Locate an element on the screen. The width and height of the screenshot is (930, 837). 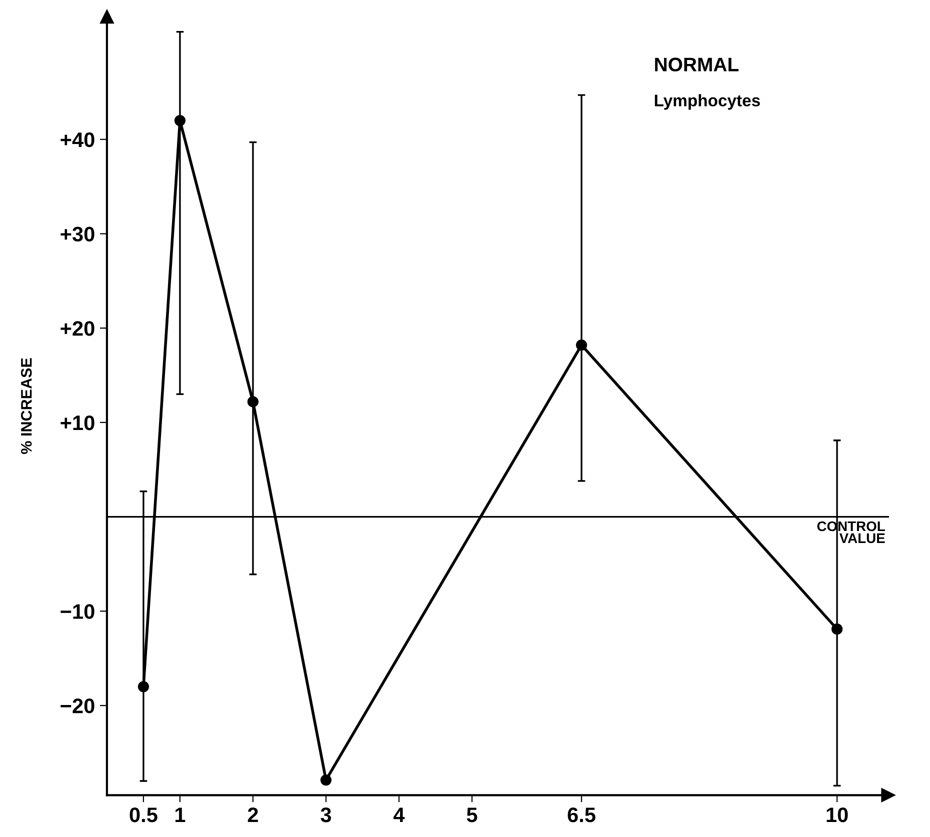
annotation: NORMAL is located at coordinates (697, 65).